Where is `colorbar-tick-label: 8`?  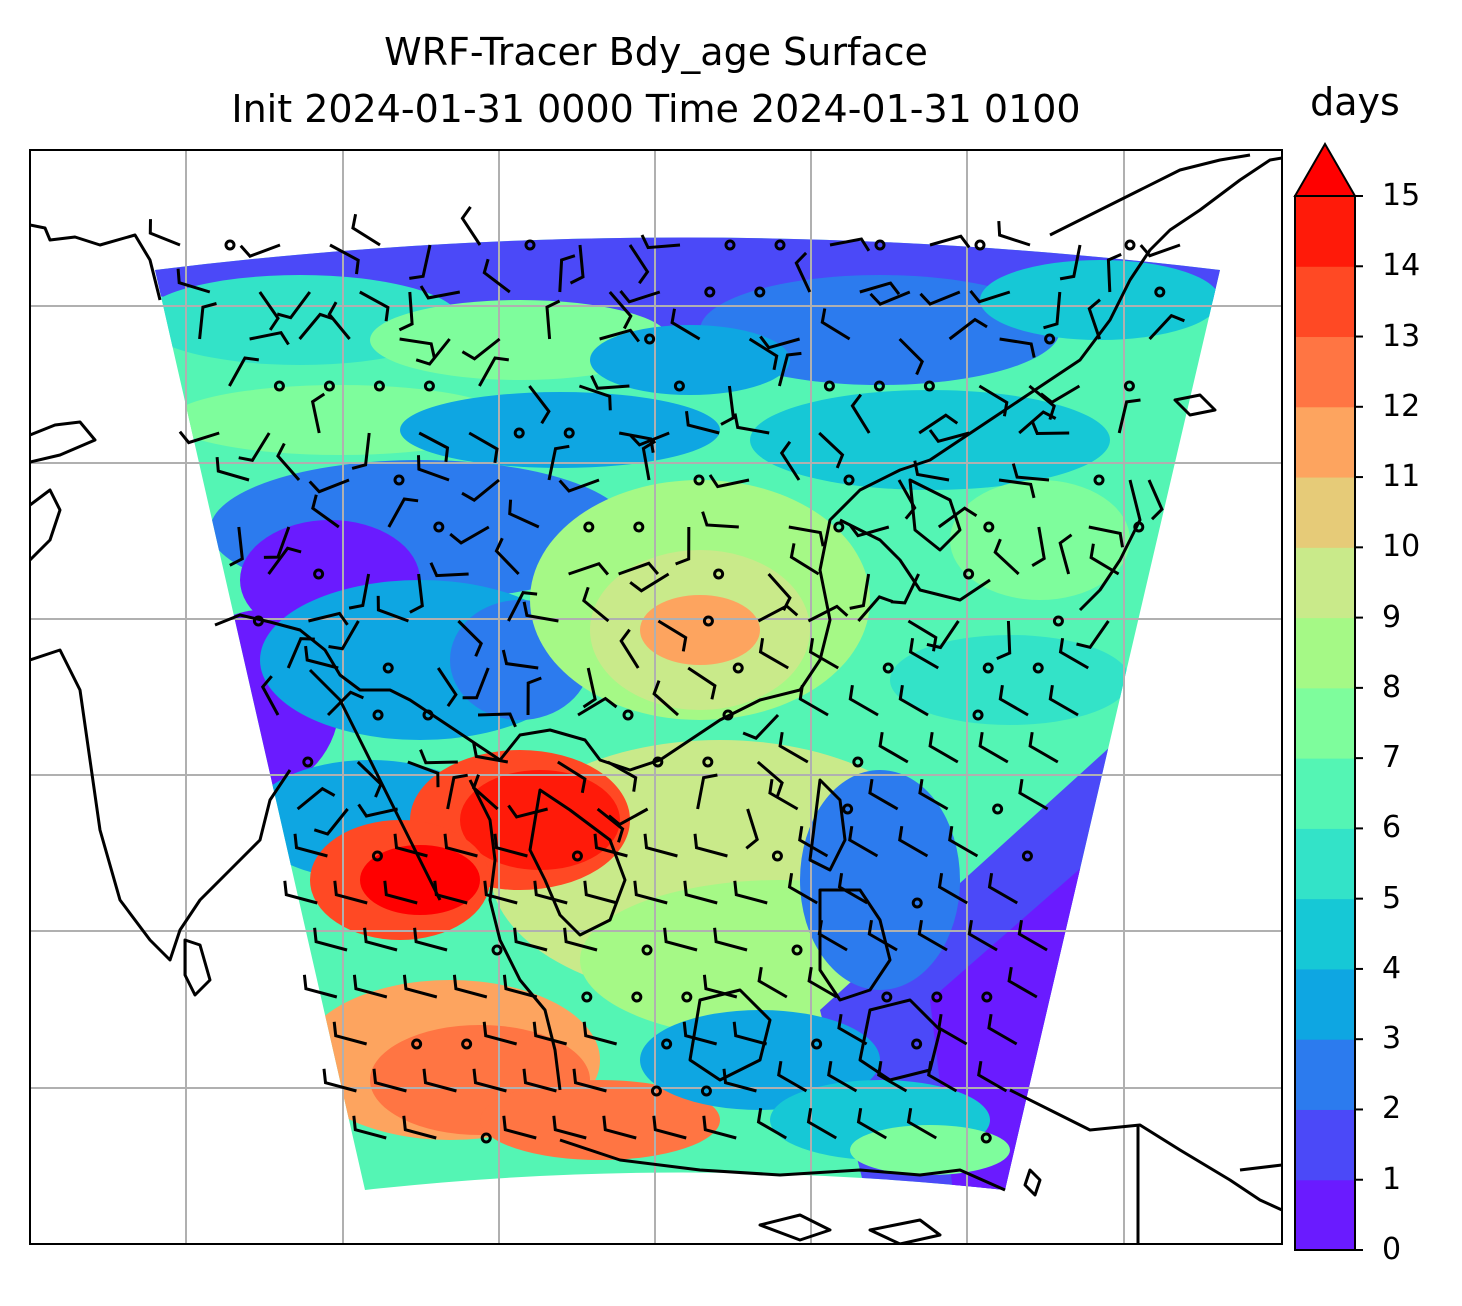 colorbar-tick-label: 8 is located at coordinates (1392, 687).